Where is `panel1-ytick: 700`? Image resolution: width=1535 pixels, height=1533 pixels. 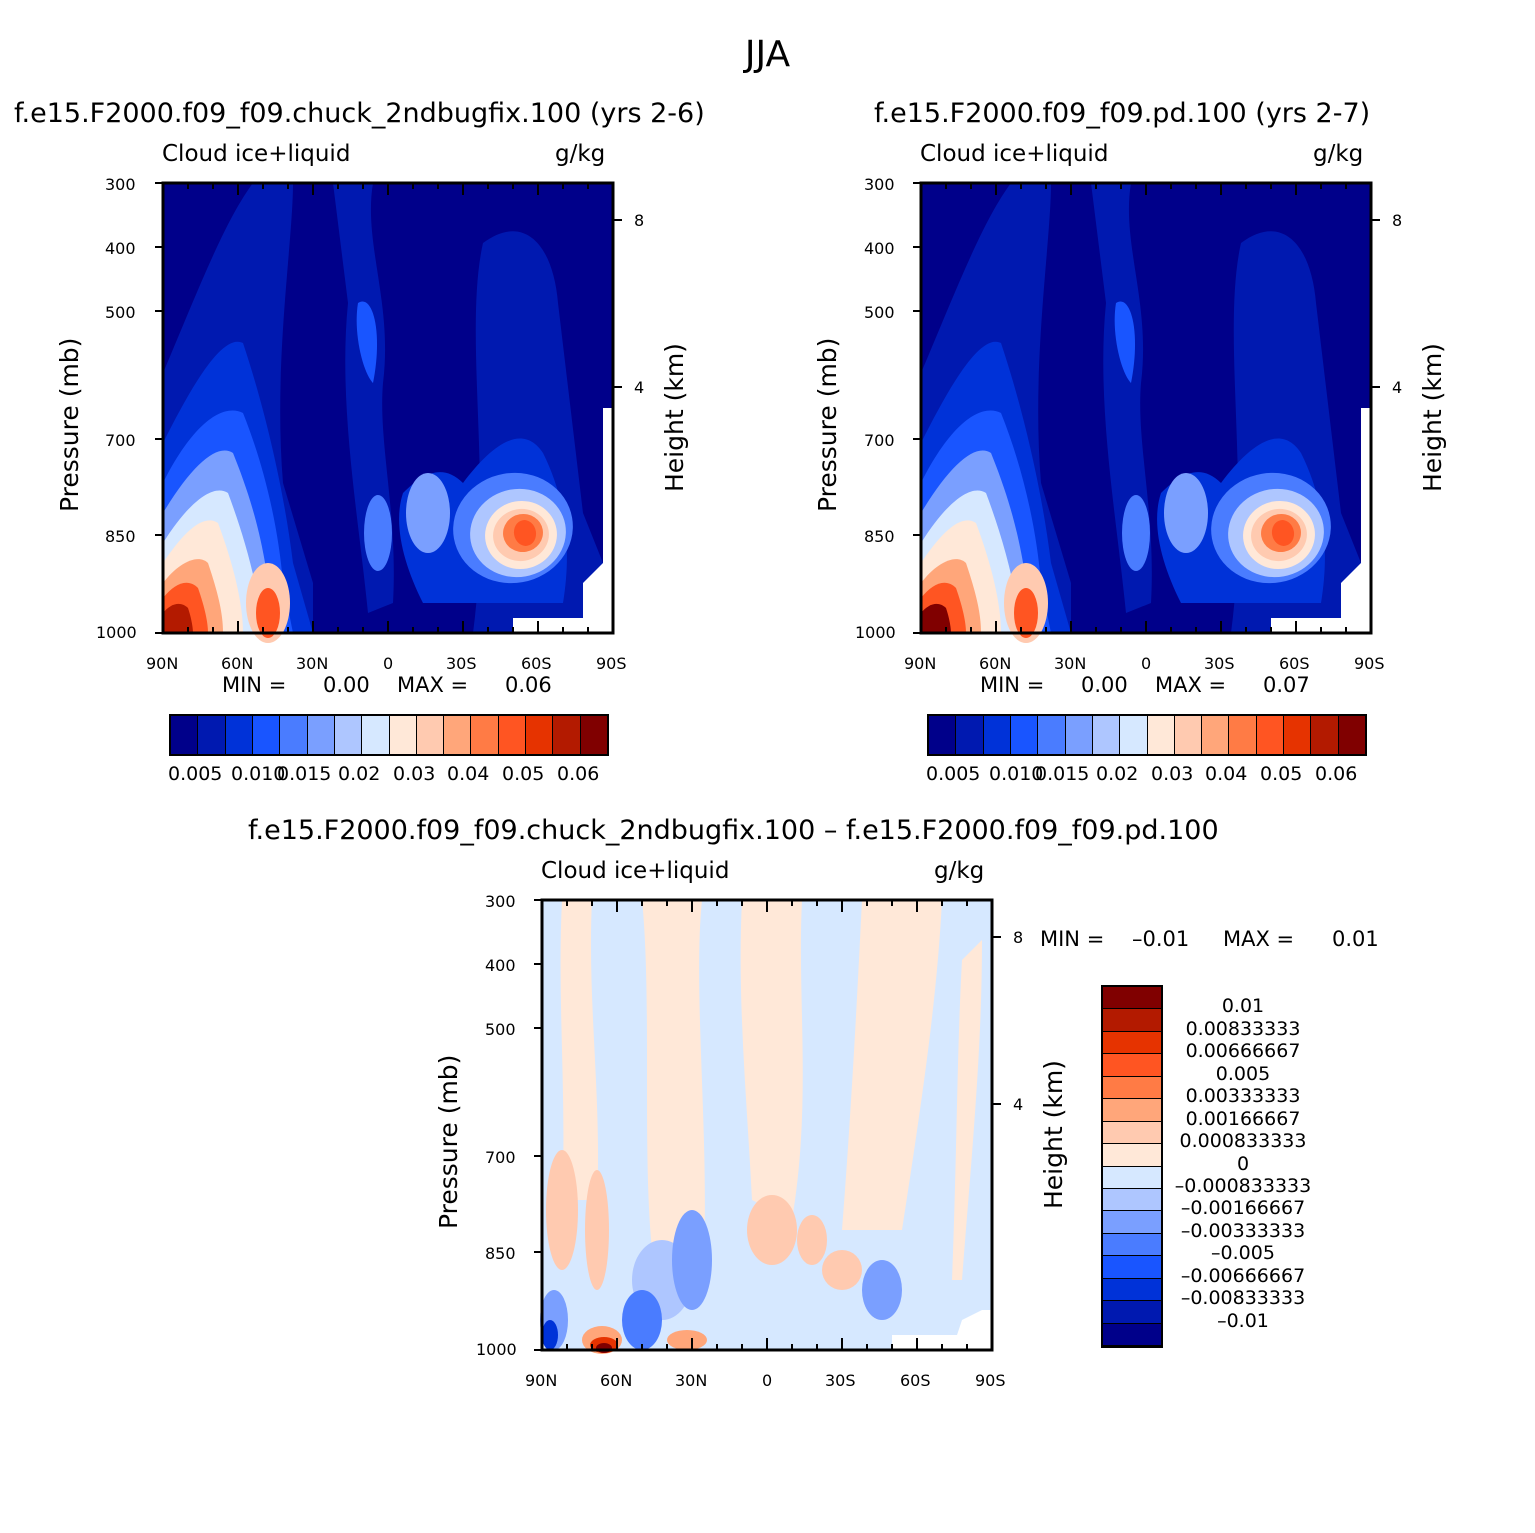 panel1-ytick: 700 is located at coordinates (120, 440).